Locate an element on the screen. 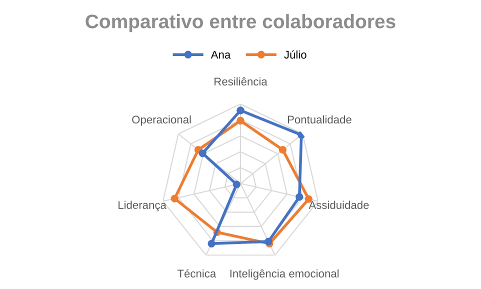  spoke-label: Resiliência is located at coordinates (241, 81).